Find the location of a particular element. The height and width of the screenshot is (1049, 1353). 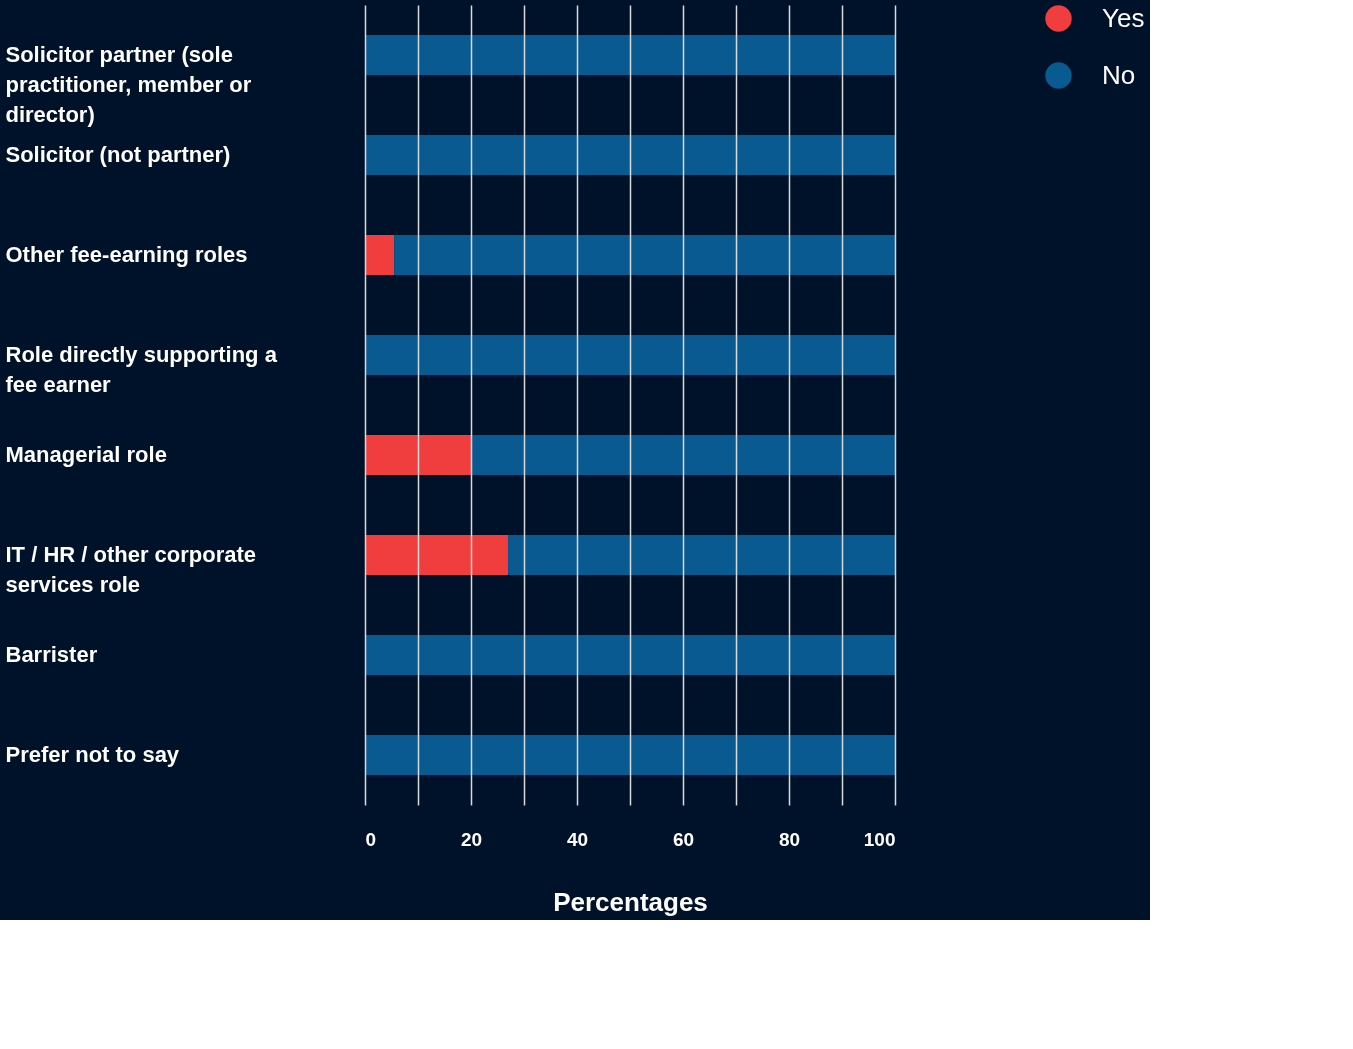

legend-label: Yes is located at coordinates (1123, 17).